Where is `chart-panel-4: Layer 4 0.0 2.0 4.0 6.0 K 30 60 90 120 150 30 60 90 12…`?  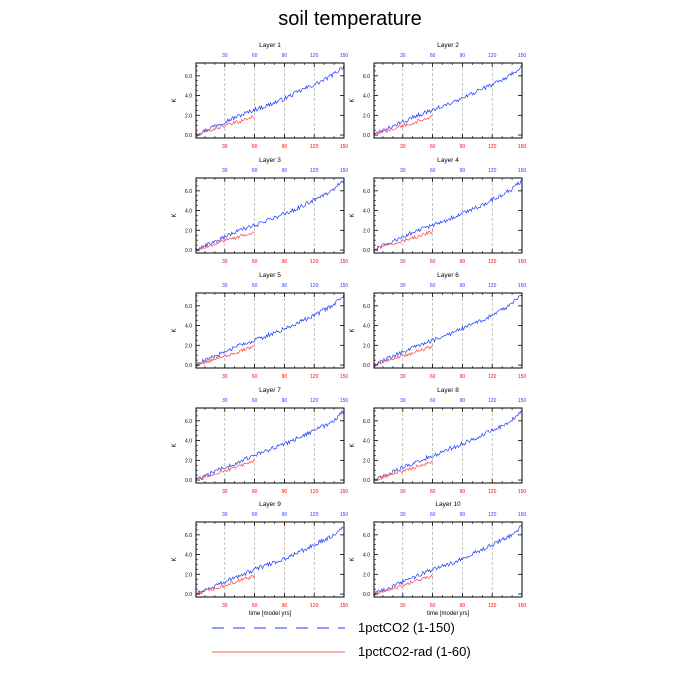
chart-panel-4: Layer 4 0.0 2.0 4.0 6.0 K 30 60 90 120 150 30 60 90 12… is located at coordinates (438, 211).